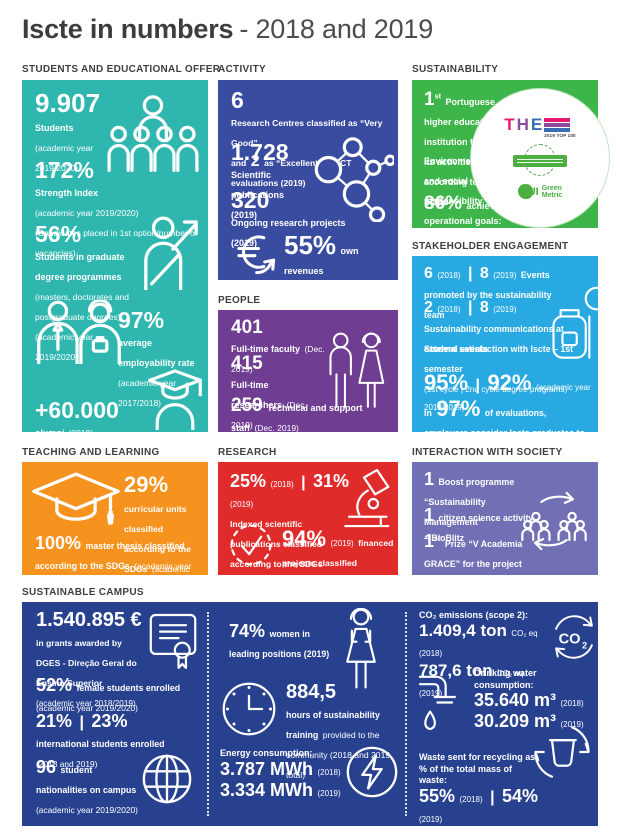  Describe the element at coordinates (522, 124) in the screenshot. I see `the-letter-h: H` at that location.